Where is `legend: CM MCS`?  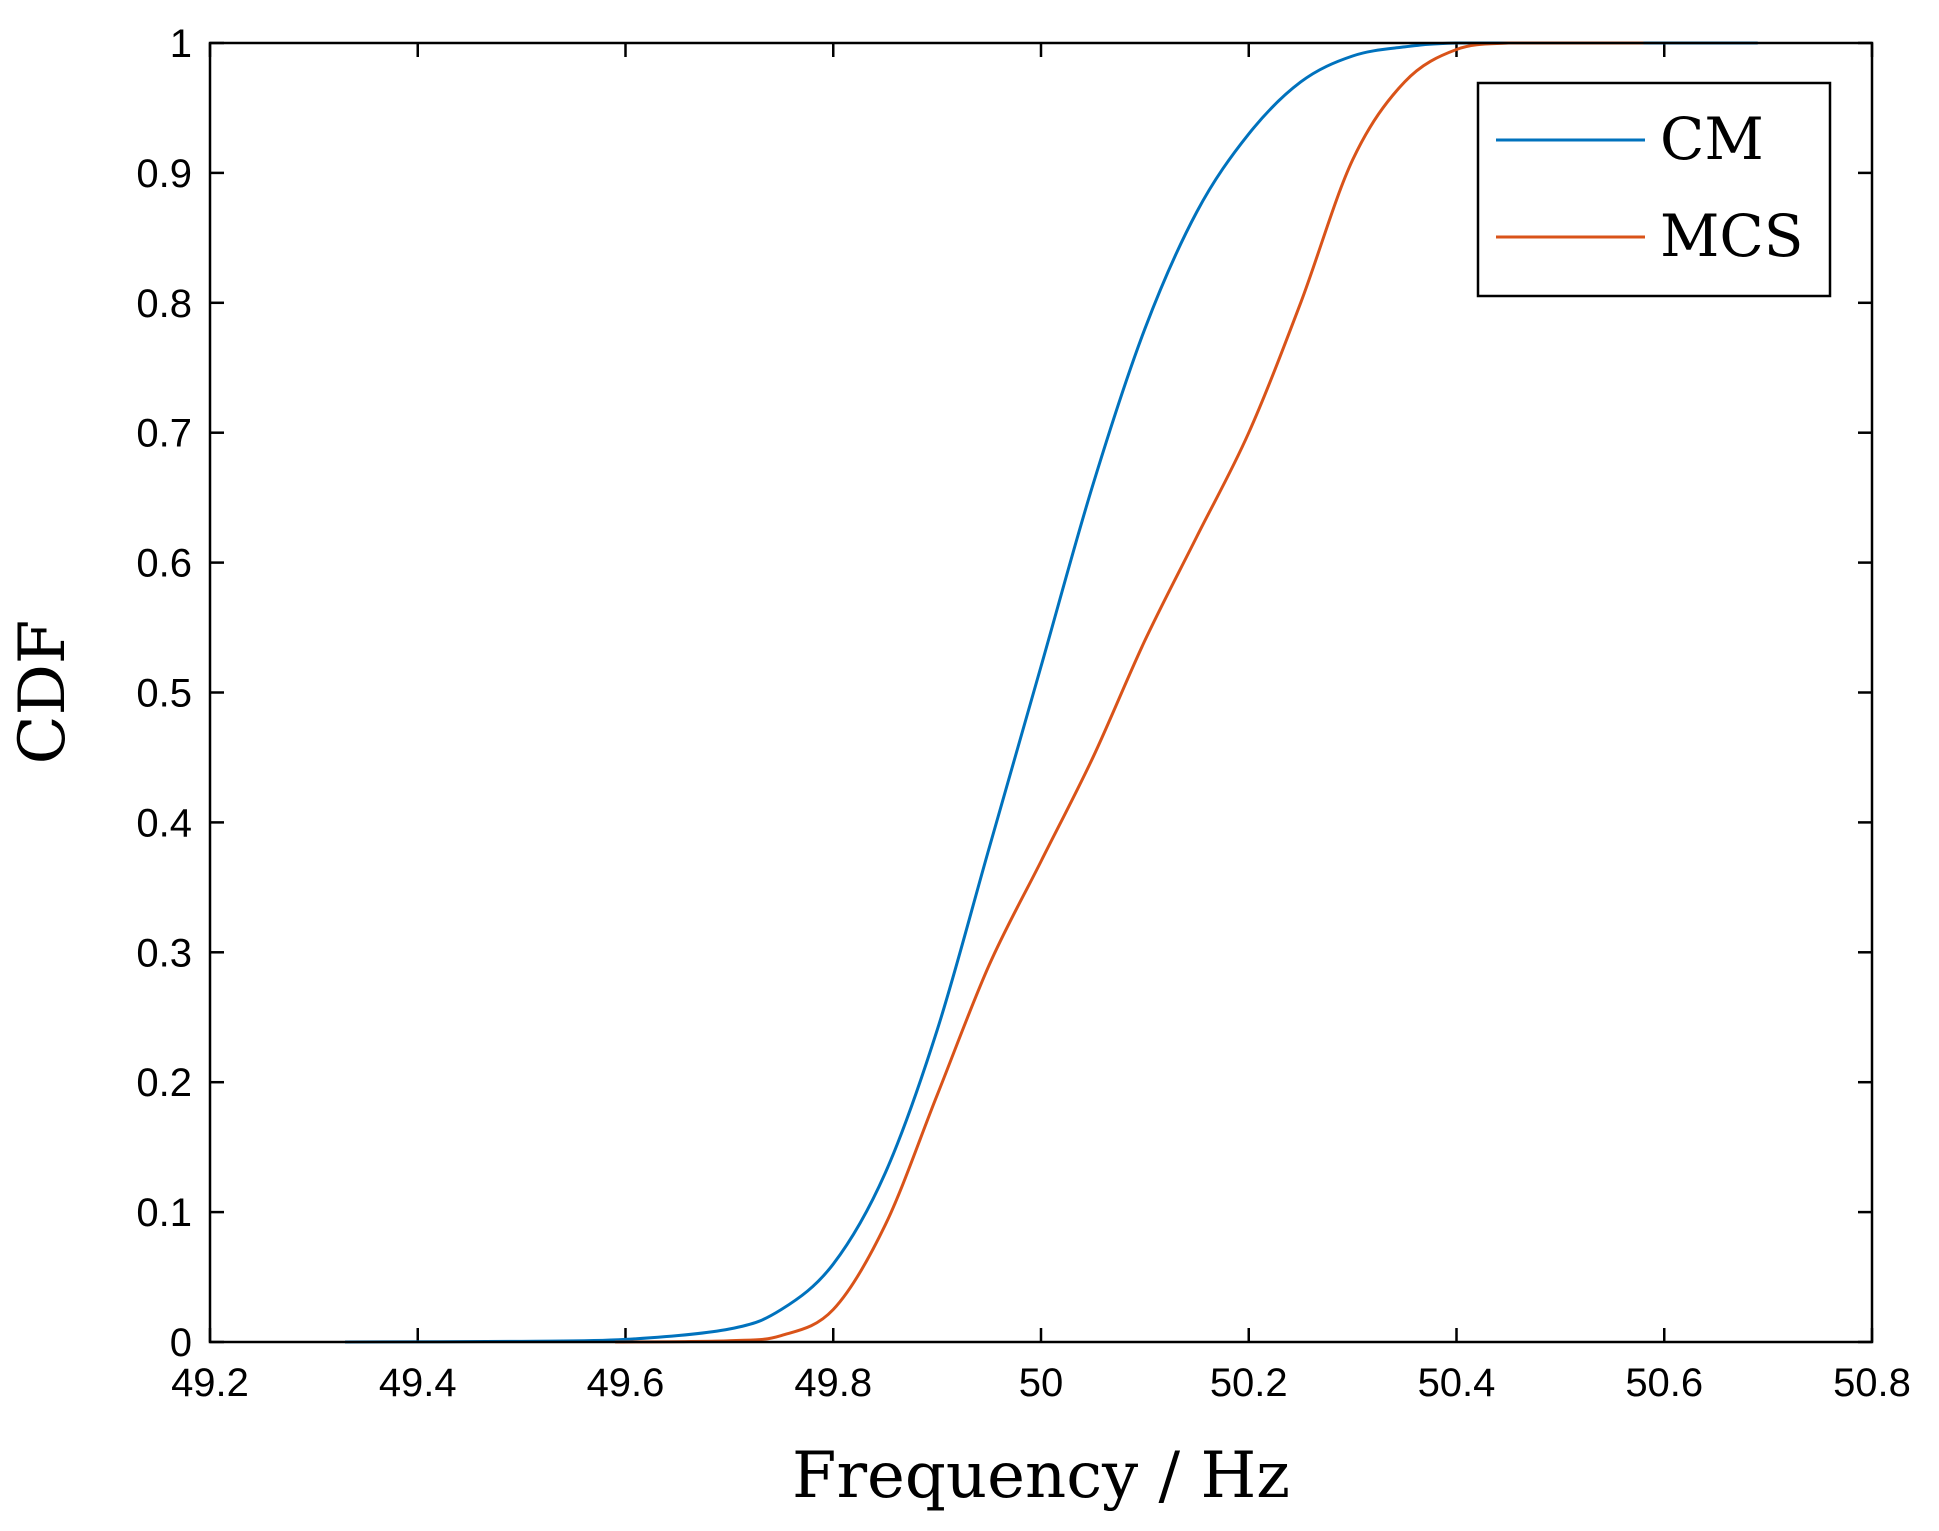 legend: CM MCS is located at coordinates (1654, 189).